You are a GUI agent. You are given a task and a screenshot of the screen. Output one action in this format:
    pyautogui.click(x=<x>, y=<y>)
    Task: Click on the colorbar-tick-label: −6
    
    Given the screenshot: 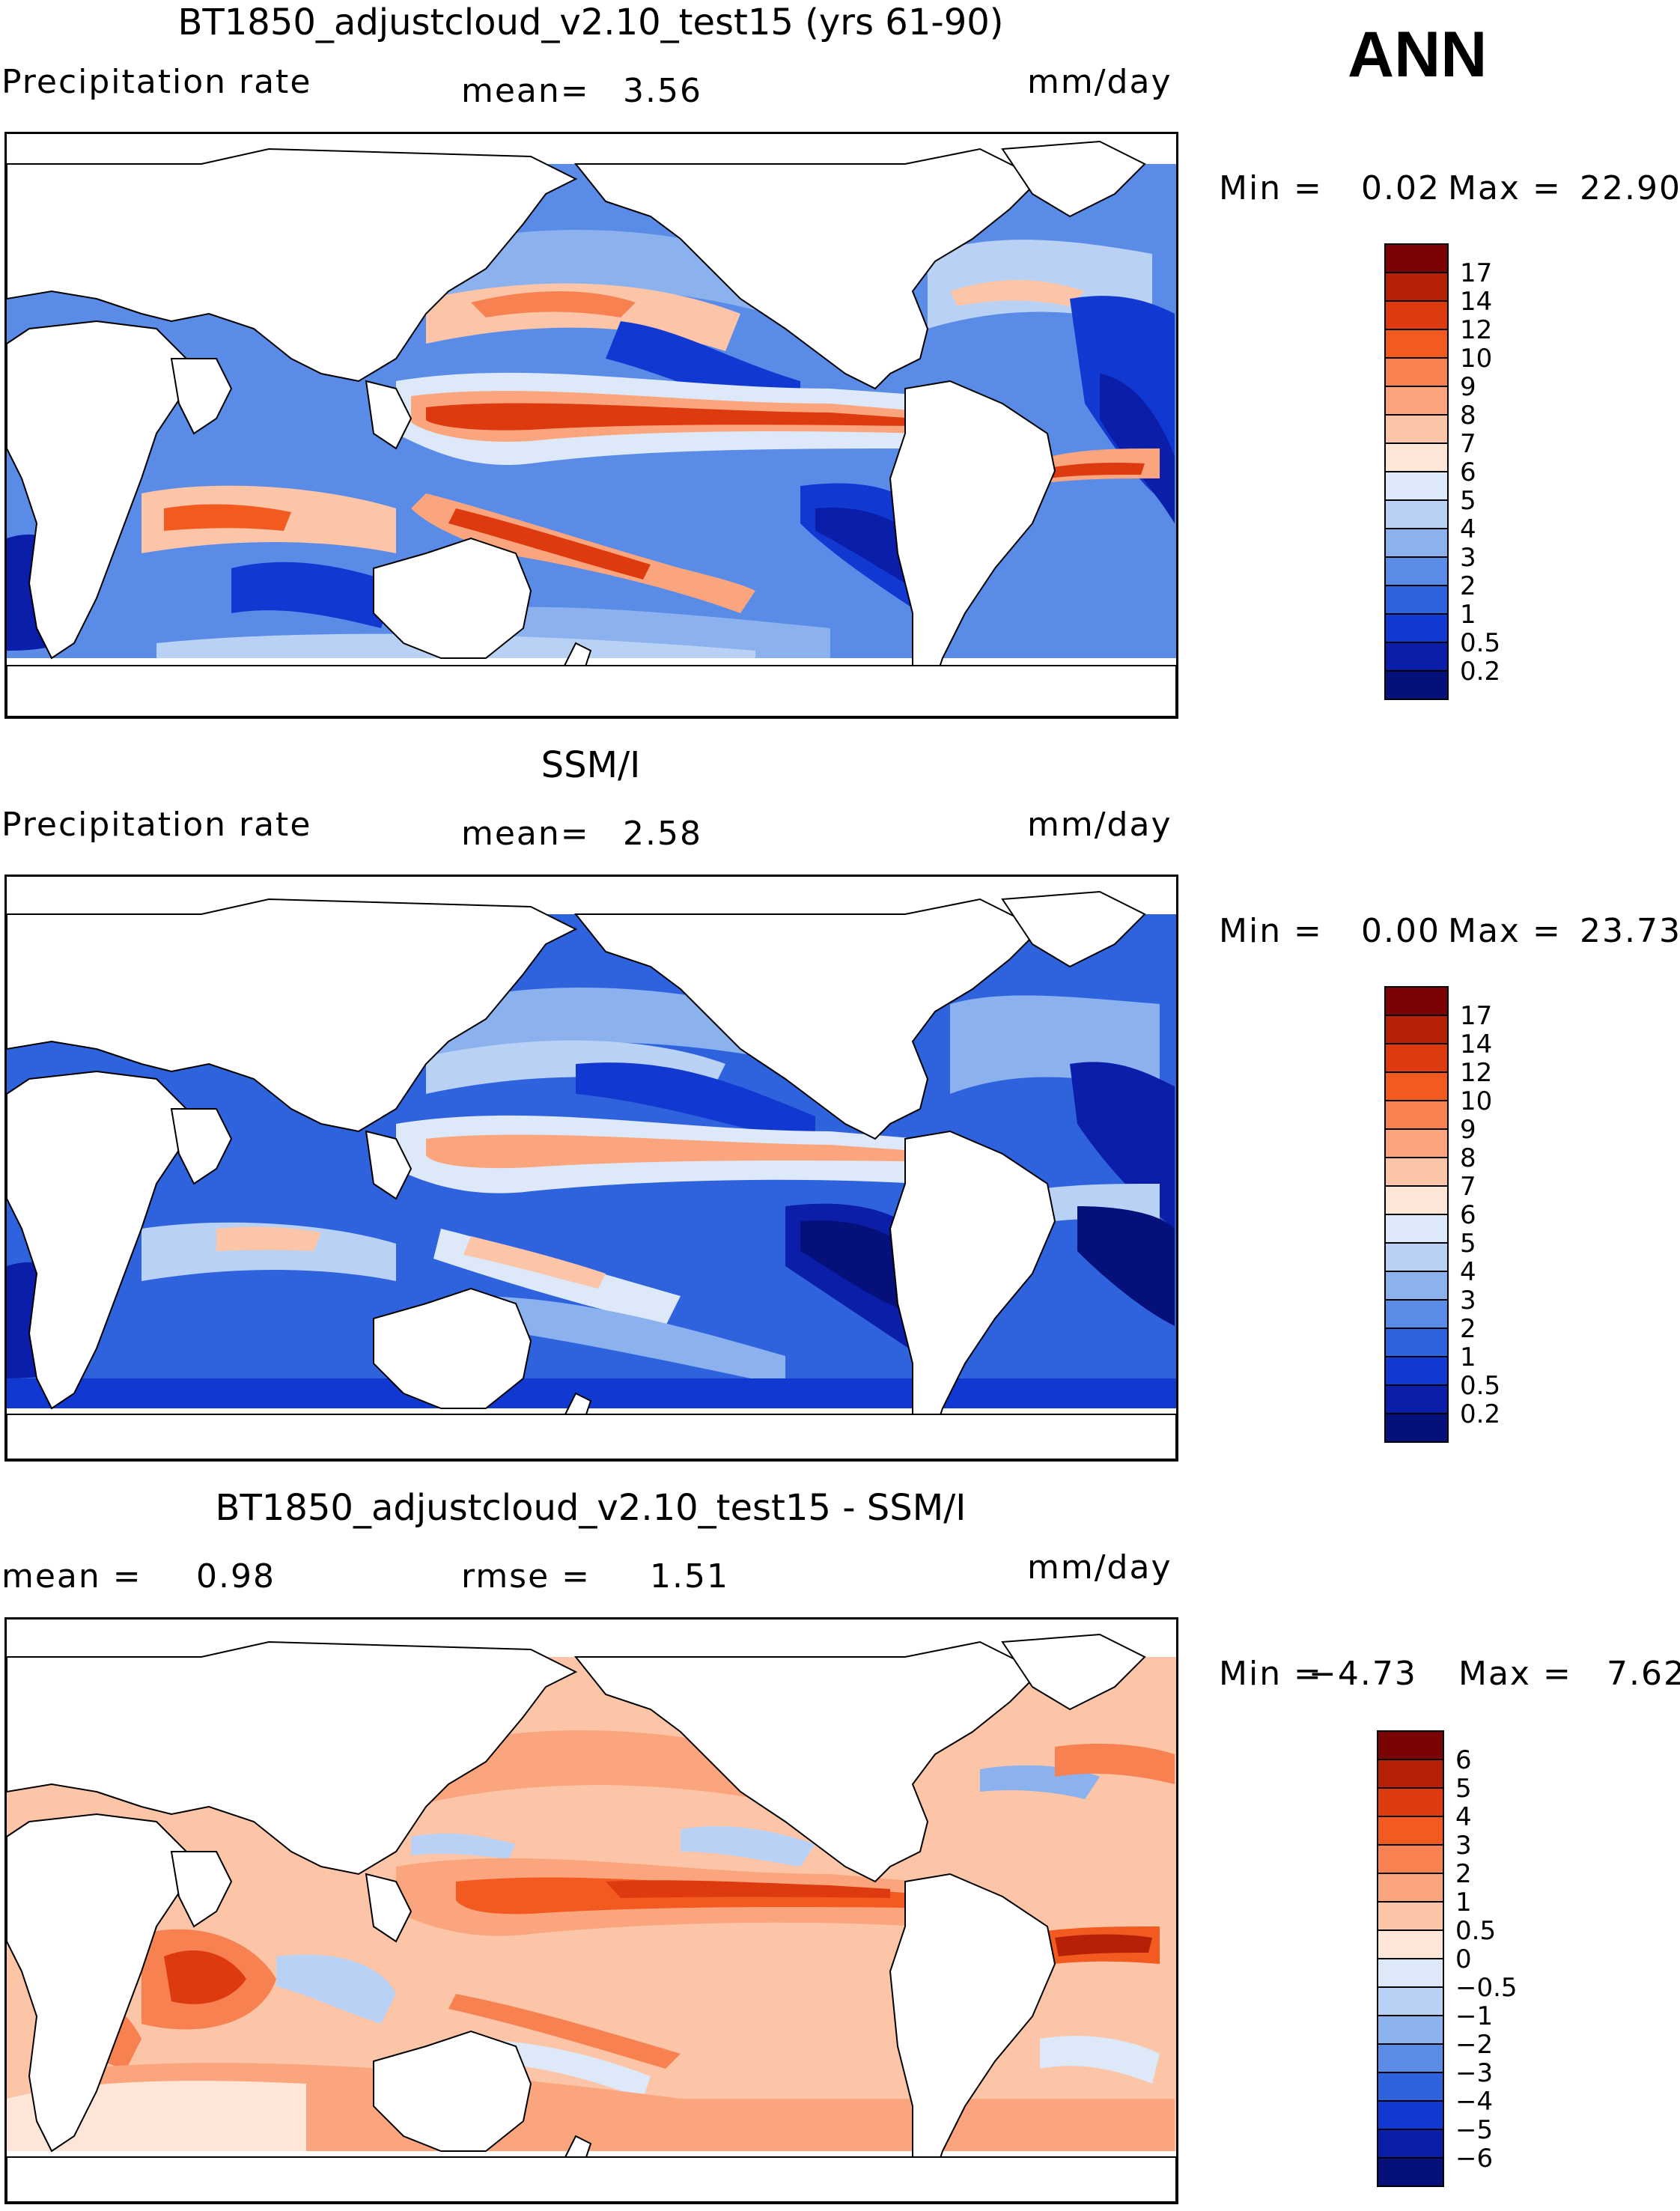 What is the action you would take?
    pyautogui.click(x=1474, y=2159)
    